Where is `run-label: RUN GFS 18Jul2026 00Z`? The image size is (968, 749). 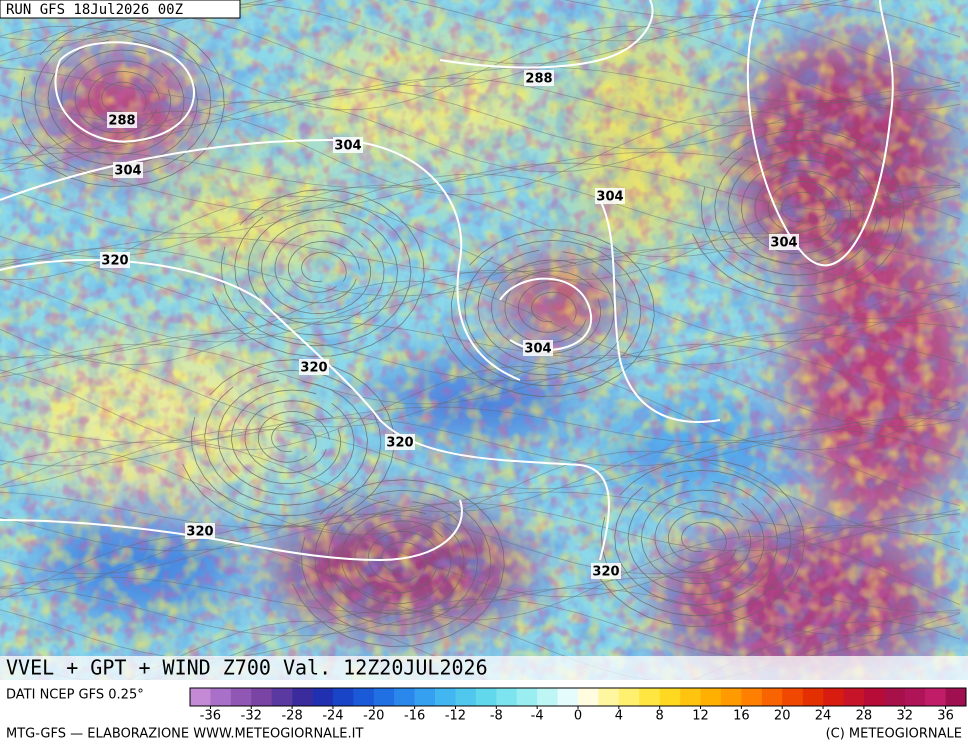
run-label: RUN GFS 18Jul2026 00Z is located at coordinates (94, 10).